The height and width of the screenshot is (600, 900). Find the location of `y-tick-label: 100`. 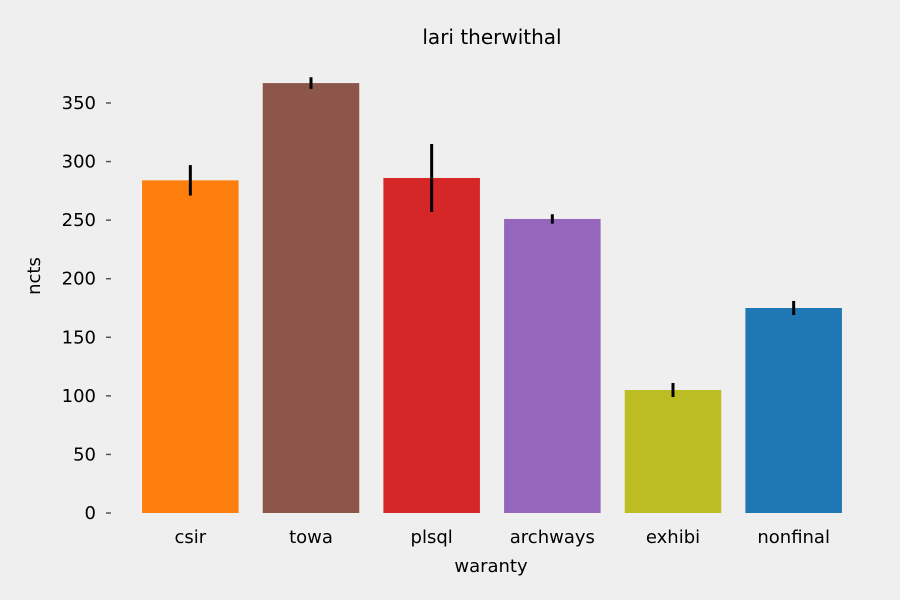

y-tick-label: 100 is located at coordinates (79, 396).